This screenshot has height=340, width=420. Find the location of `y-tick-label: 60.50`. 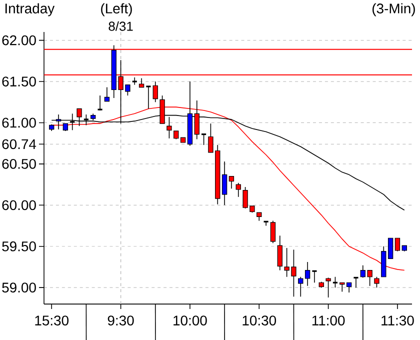

y-tick-label: 60.50 is located at coordinates (19, 163).